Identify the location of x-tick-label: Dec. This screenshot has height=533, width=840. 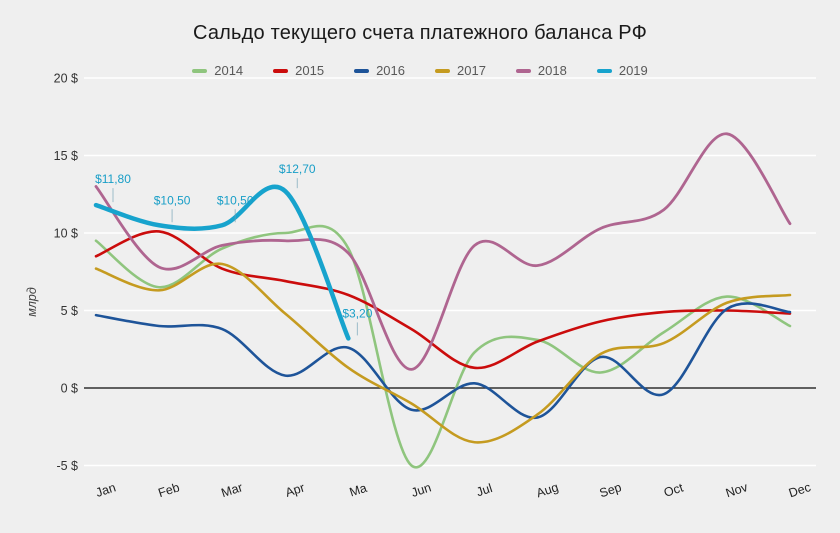
(799, 490).